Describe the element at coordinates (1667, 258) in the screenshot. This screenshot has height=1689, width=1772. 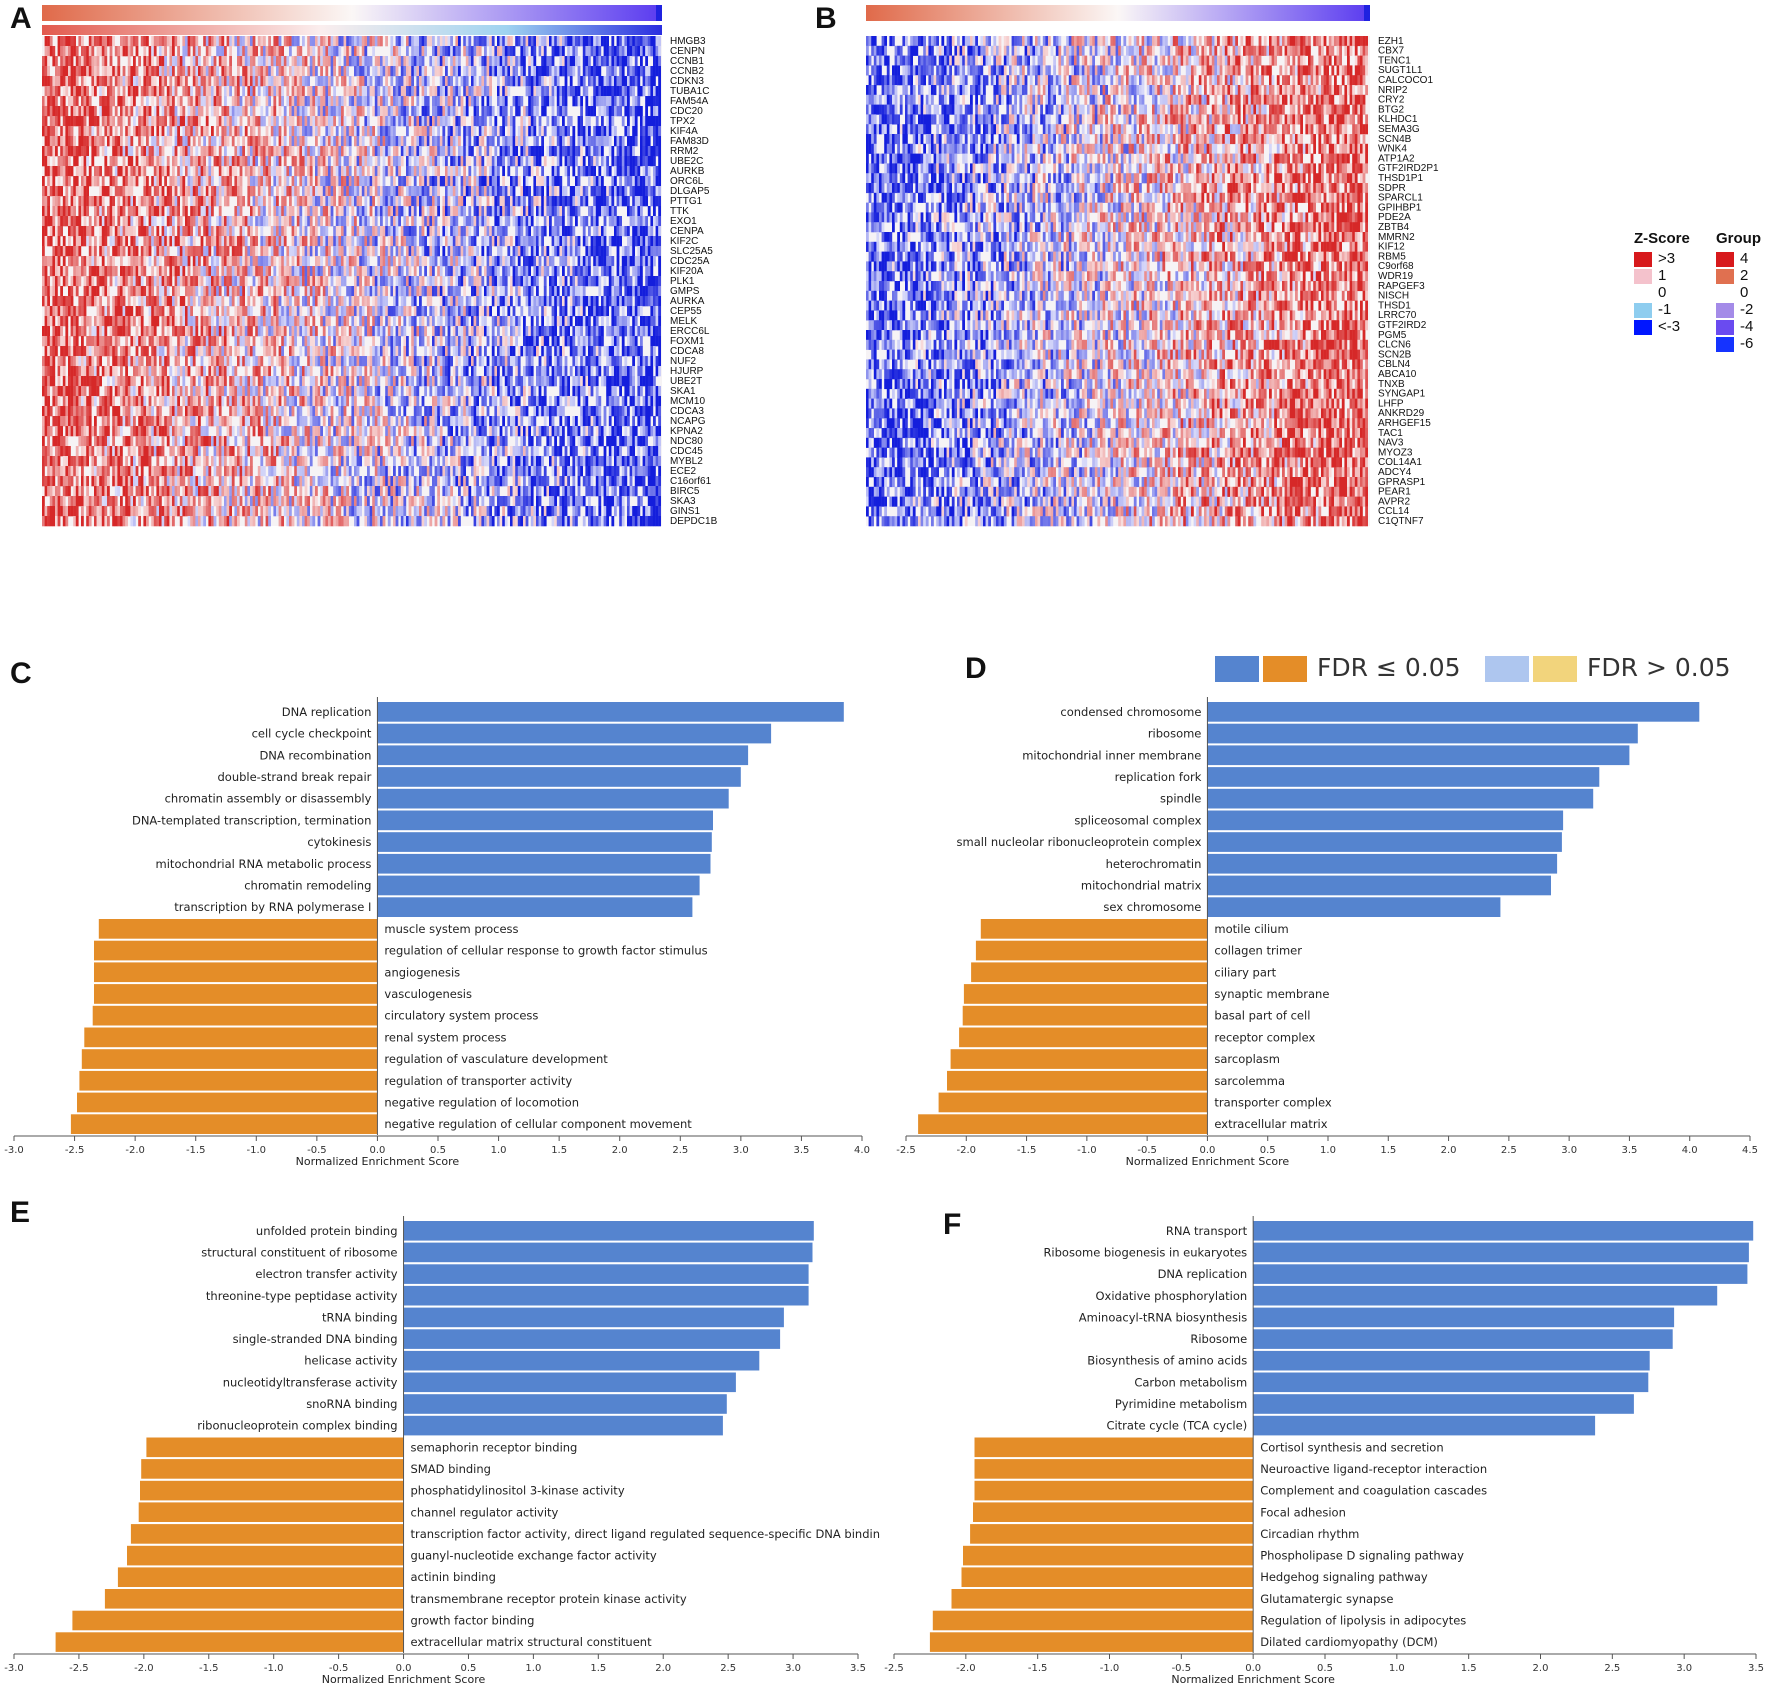
I see `zscore-legend-label: >3` at that location.